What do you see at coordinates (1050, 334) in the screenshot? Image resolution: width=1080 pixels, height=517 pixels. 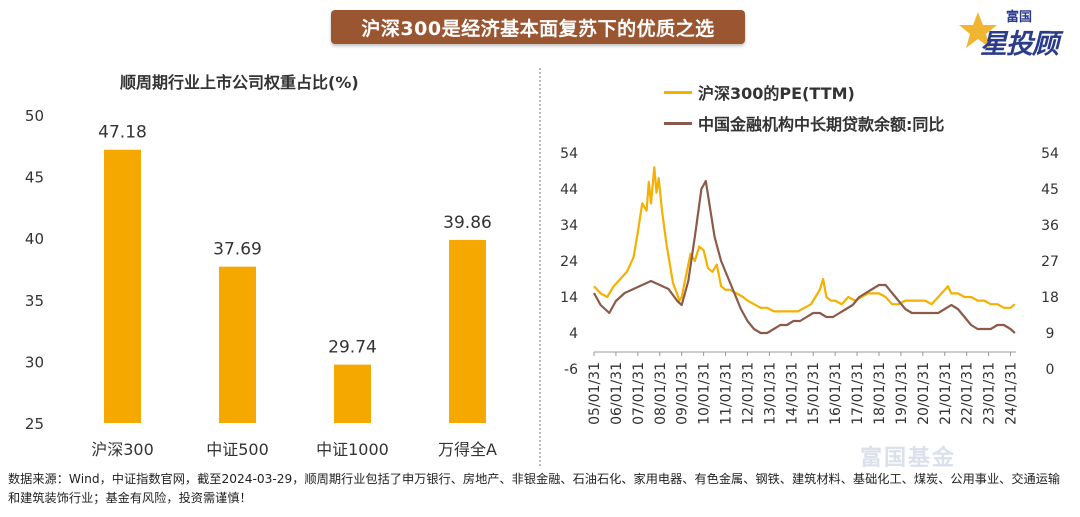 I see `line-right-y-tick-label: 9` at bounding box center [1050, 334].